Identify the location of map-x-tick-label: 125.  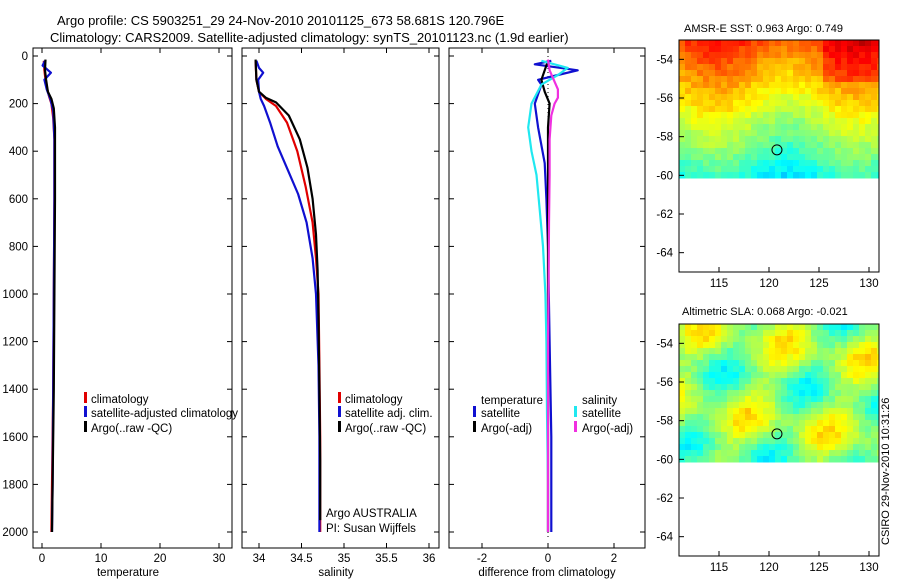
(818, 284).